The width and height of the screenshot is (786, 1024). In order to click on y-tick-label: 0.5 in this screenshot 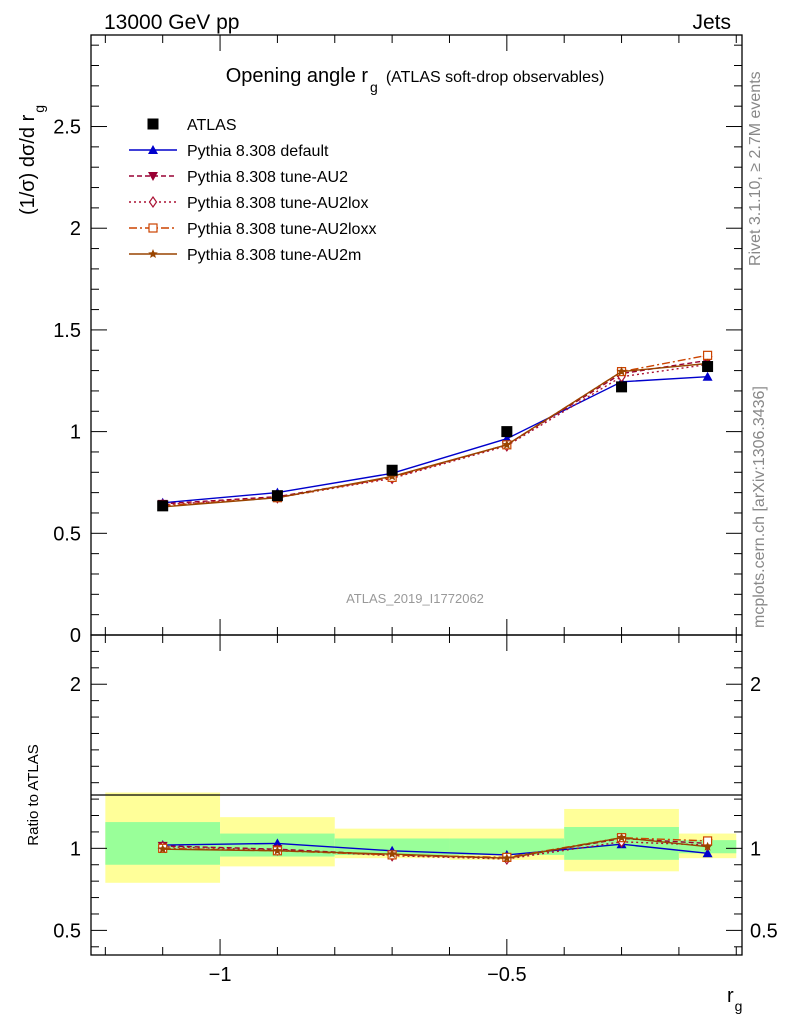, I will do `click(67, 534)`.